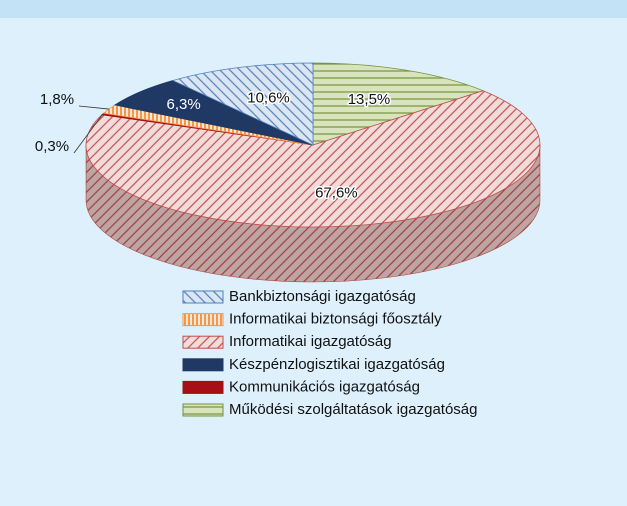  I want to click on legend-label: Informatikai biztonsági főosztály, so click(335, 319).